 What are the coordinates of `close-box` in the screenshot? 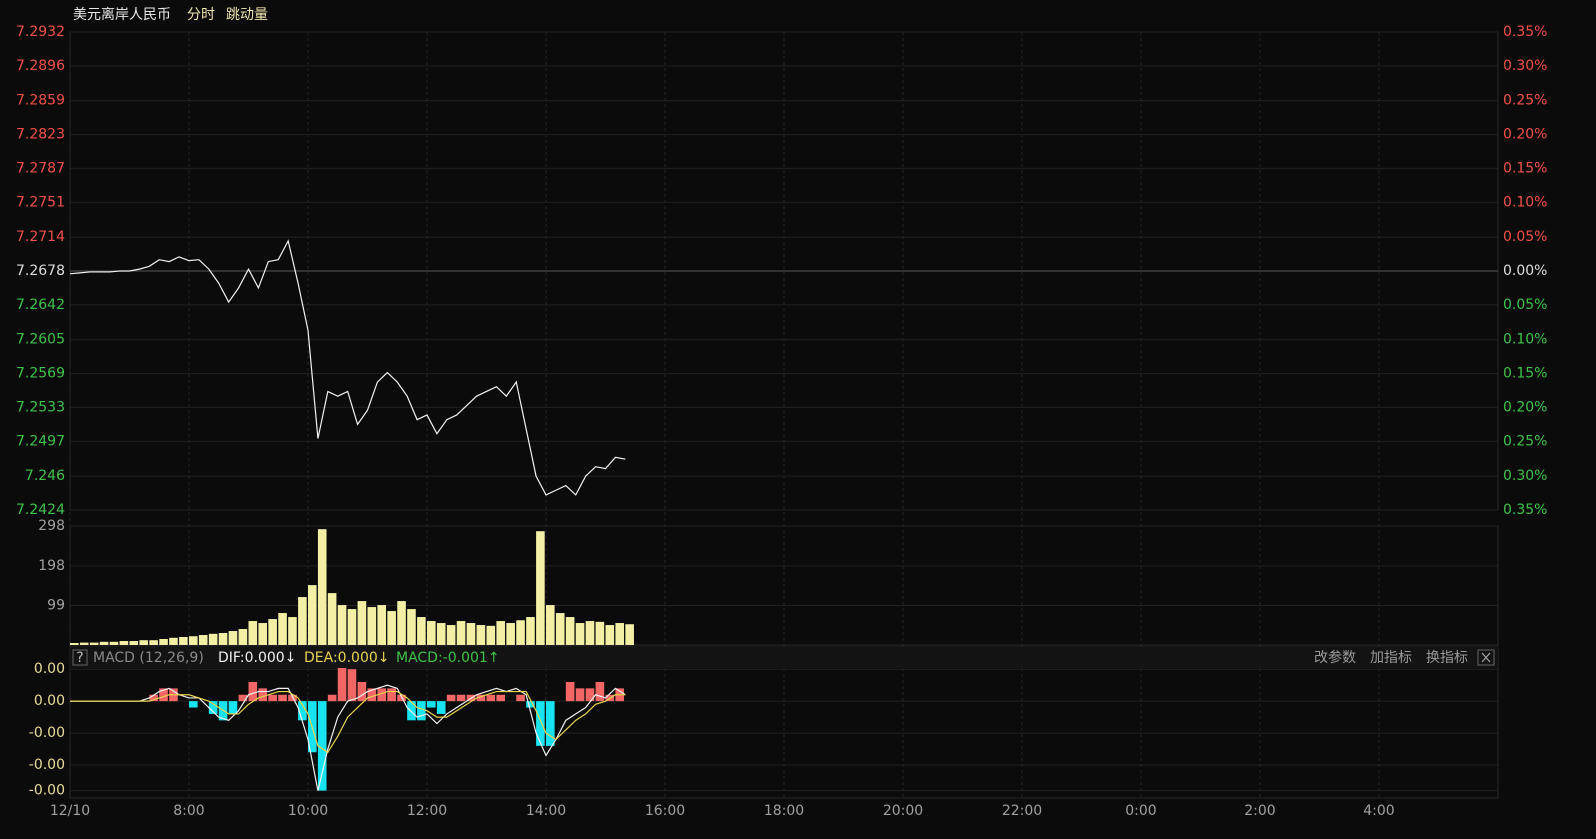 It's located at (1486, 657).